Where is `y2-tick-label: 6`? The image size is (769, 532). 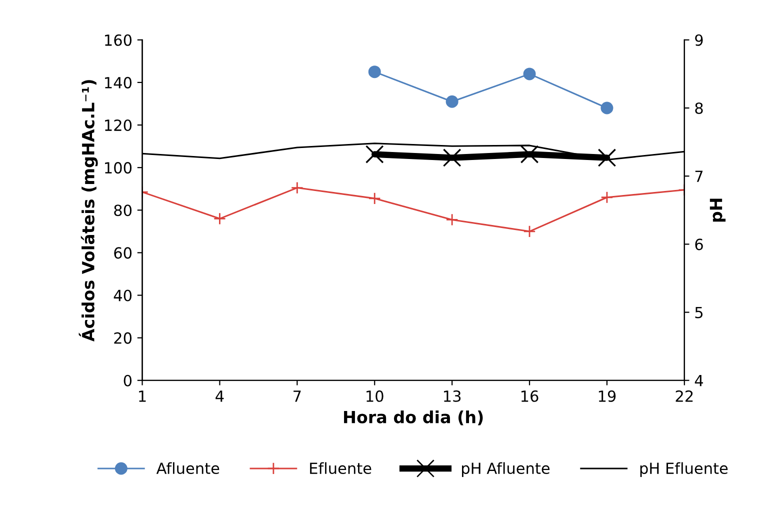
y2-tick-label: 6 is located at coordinates (699, 244).